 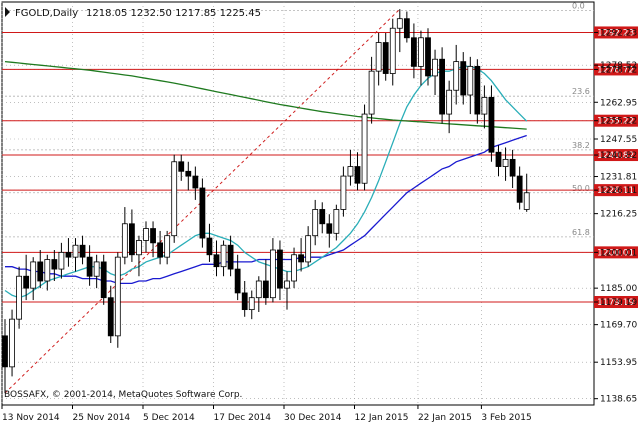 I want to click on time-label: 30 Dec 2014, so click(x=313, y=418).